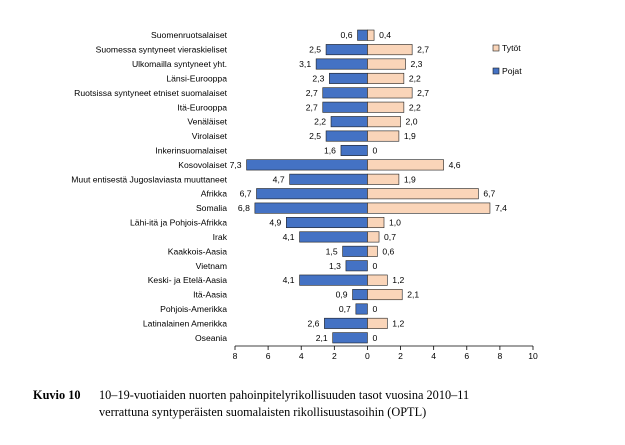 This screenshot has width=625, height=445. What do you see at coordinates (395, 223) in the screenshot?
I see `value-label-girls-13: 1,0` at bounding box center [395, 223].